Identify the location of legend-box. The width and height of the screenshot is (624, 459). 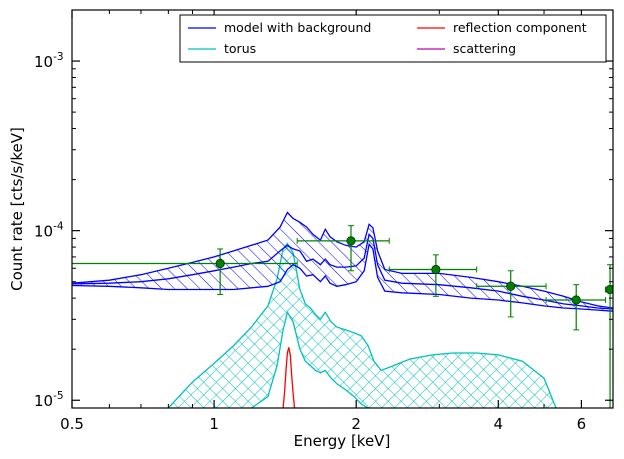
(393, 38).